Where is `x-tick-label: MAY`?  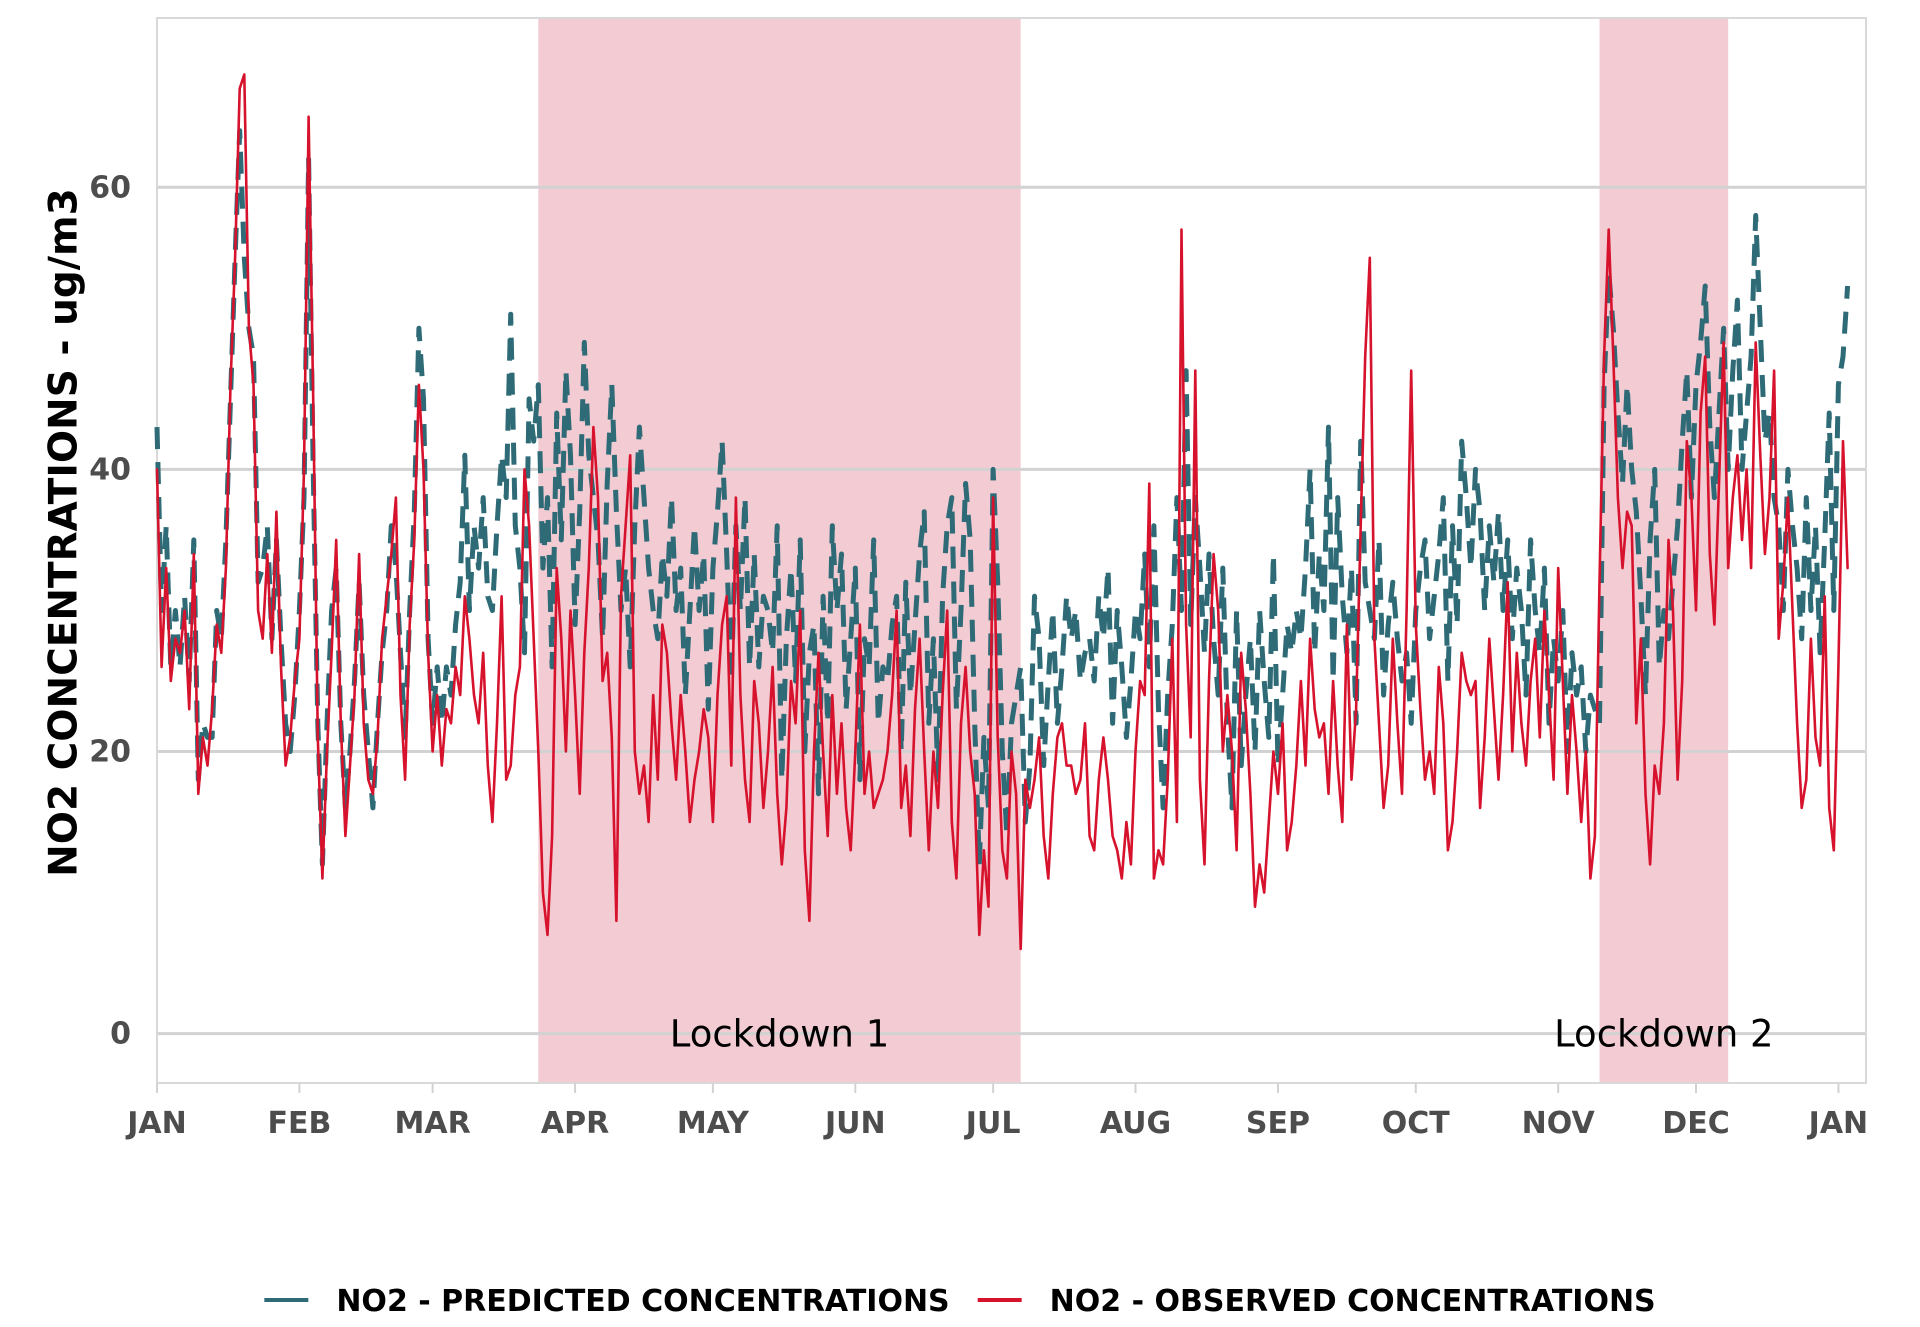 x-tick-label: MAY is located at coordinates (713, 1123).